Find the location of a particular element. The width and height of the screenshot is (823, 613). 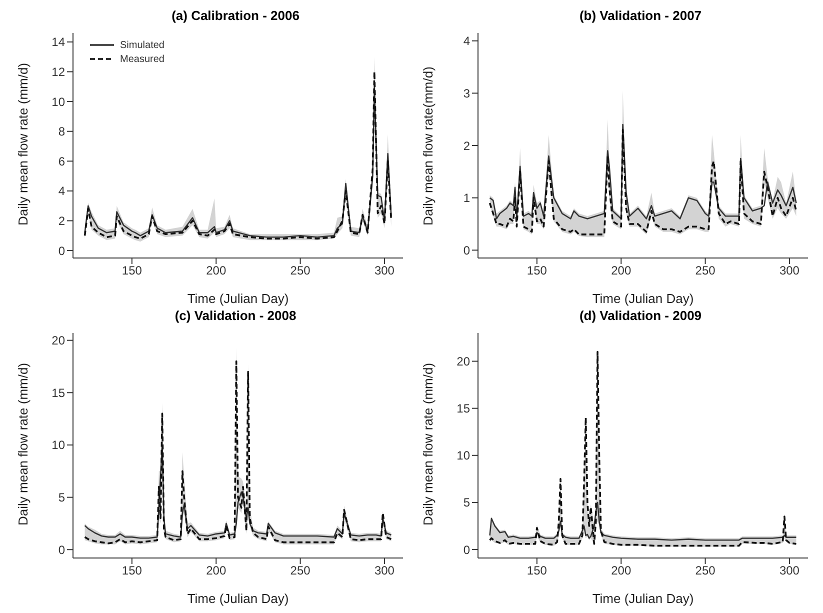

chart-title: (b) Validation - 2007 is located at coordinates (640, 16).